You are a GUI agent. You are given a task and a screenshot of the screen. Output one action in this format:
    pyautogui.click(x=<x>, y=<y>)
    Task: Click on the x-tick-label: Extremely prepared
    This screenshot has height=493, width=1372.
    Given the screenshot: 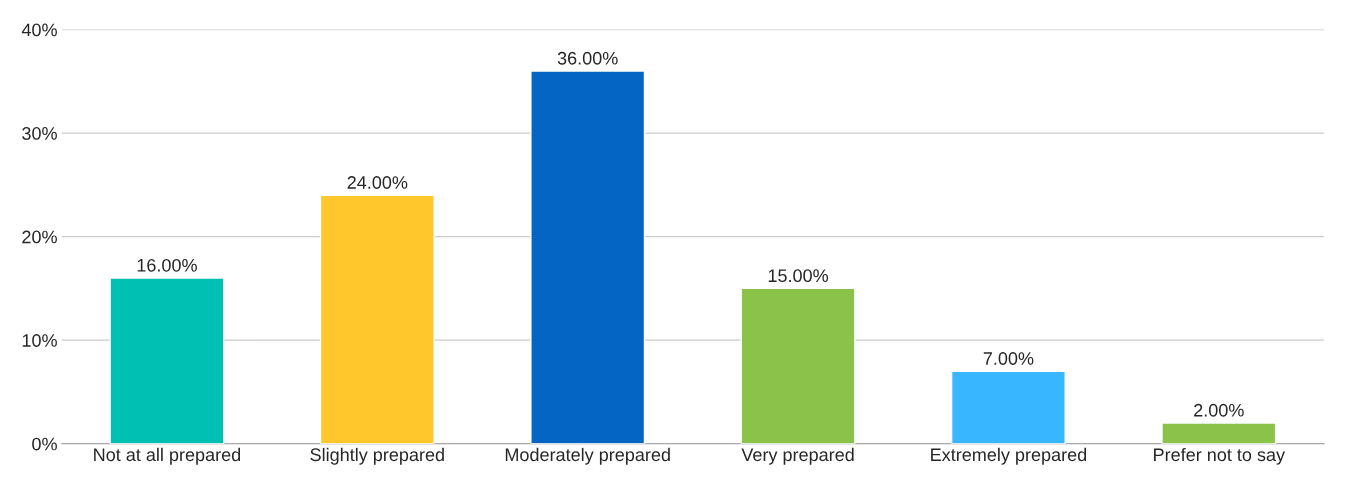 What is the action you would take?
    pyautogui.click(x=1009, y=456)
    